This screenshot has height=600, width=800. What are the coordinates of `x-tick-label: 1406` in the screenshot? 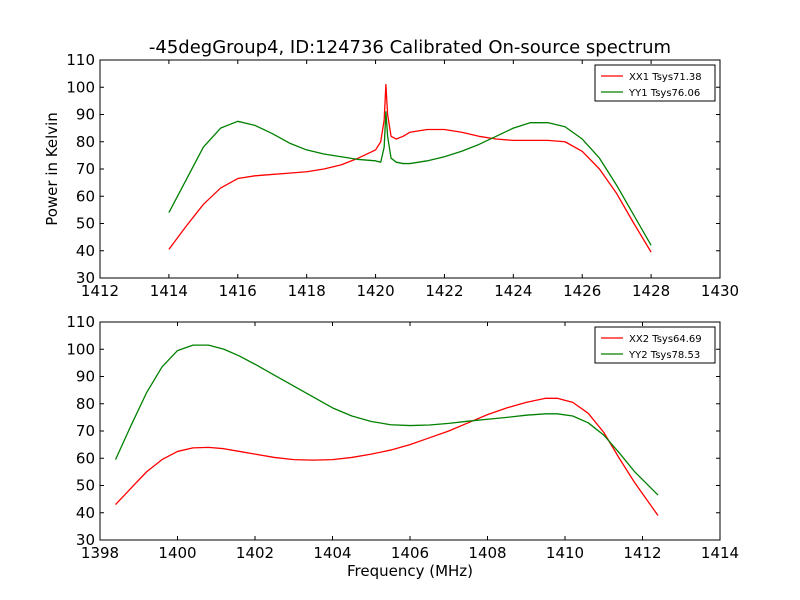 It's located at (410, 553).